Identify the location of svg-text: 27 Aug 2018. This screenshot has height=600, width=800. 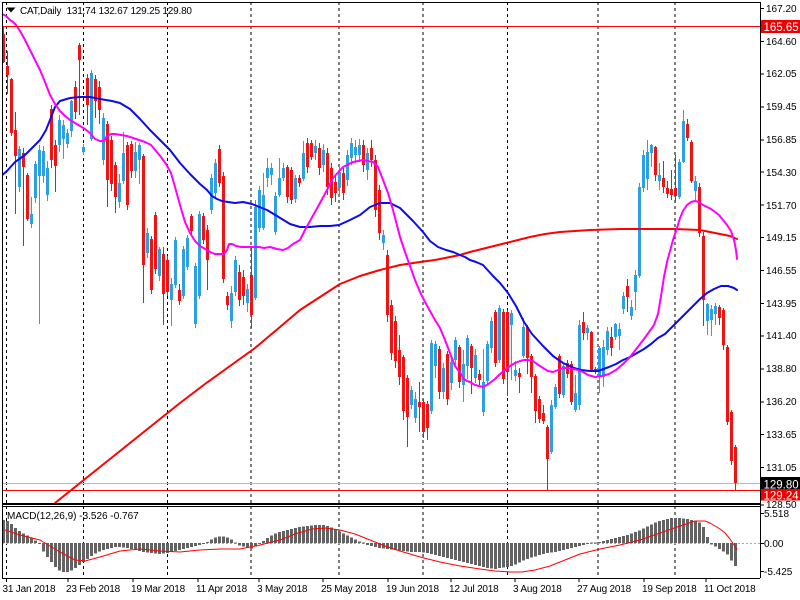
(604, 589).